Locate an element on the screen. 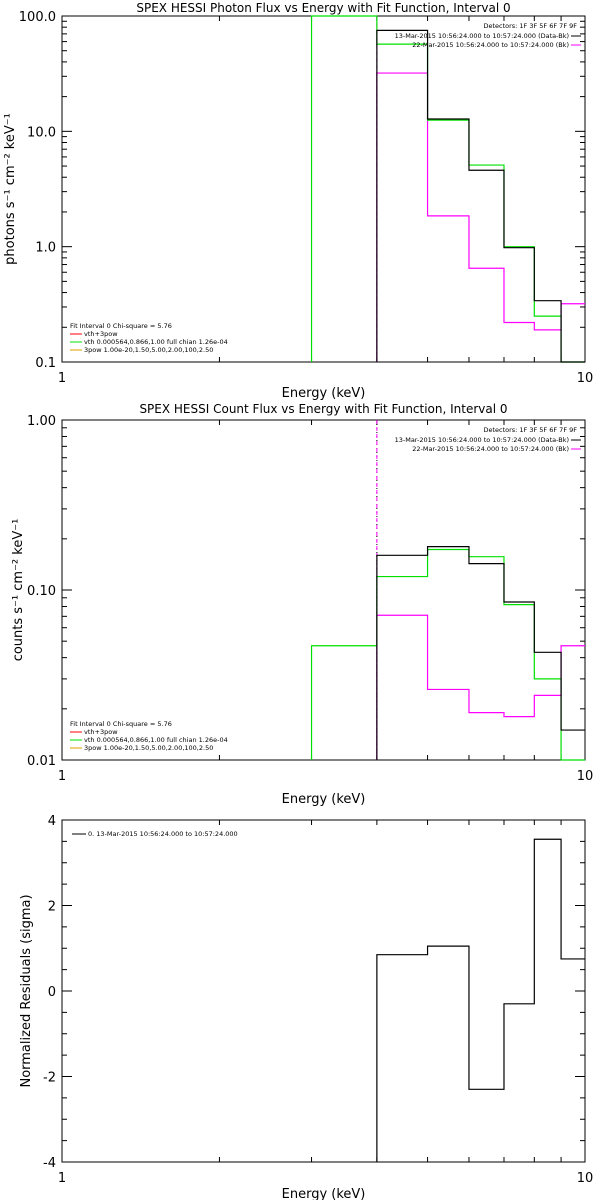 This screenshot has height=1200, width=600. y-tick-label: 0 is located at coordinates (52, 992).